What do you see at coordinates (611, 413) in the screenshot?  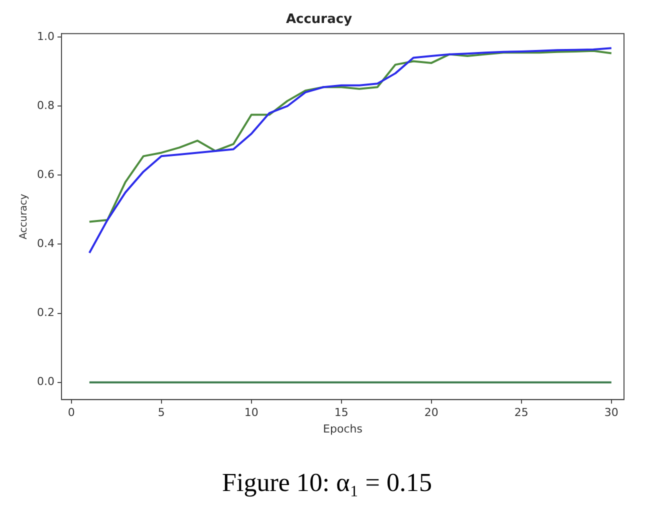 I see `x-tick-label: 30` at bounding box center [611, 413].